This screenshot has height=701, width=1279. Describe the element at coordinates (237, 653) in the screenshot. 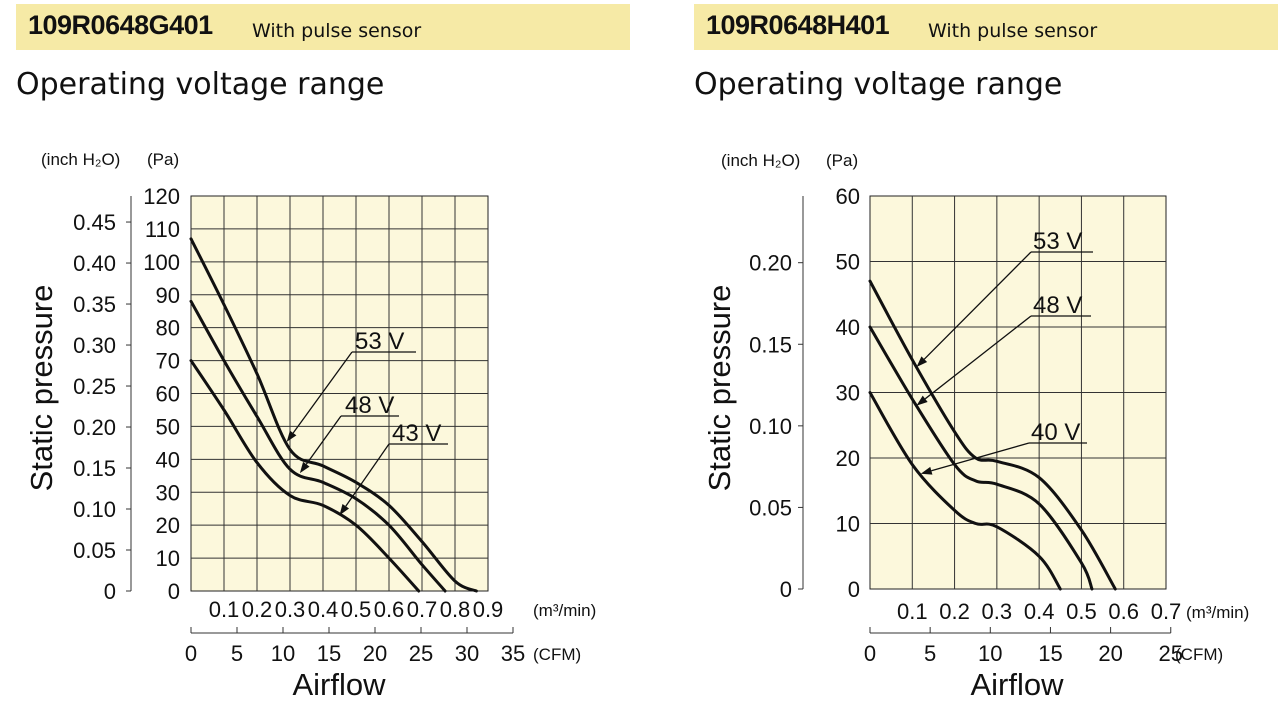

I see `x-tick-label-cfm: 5` at that location.